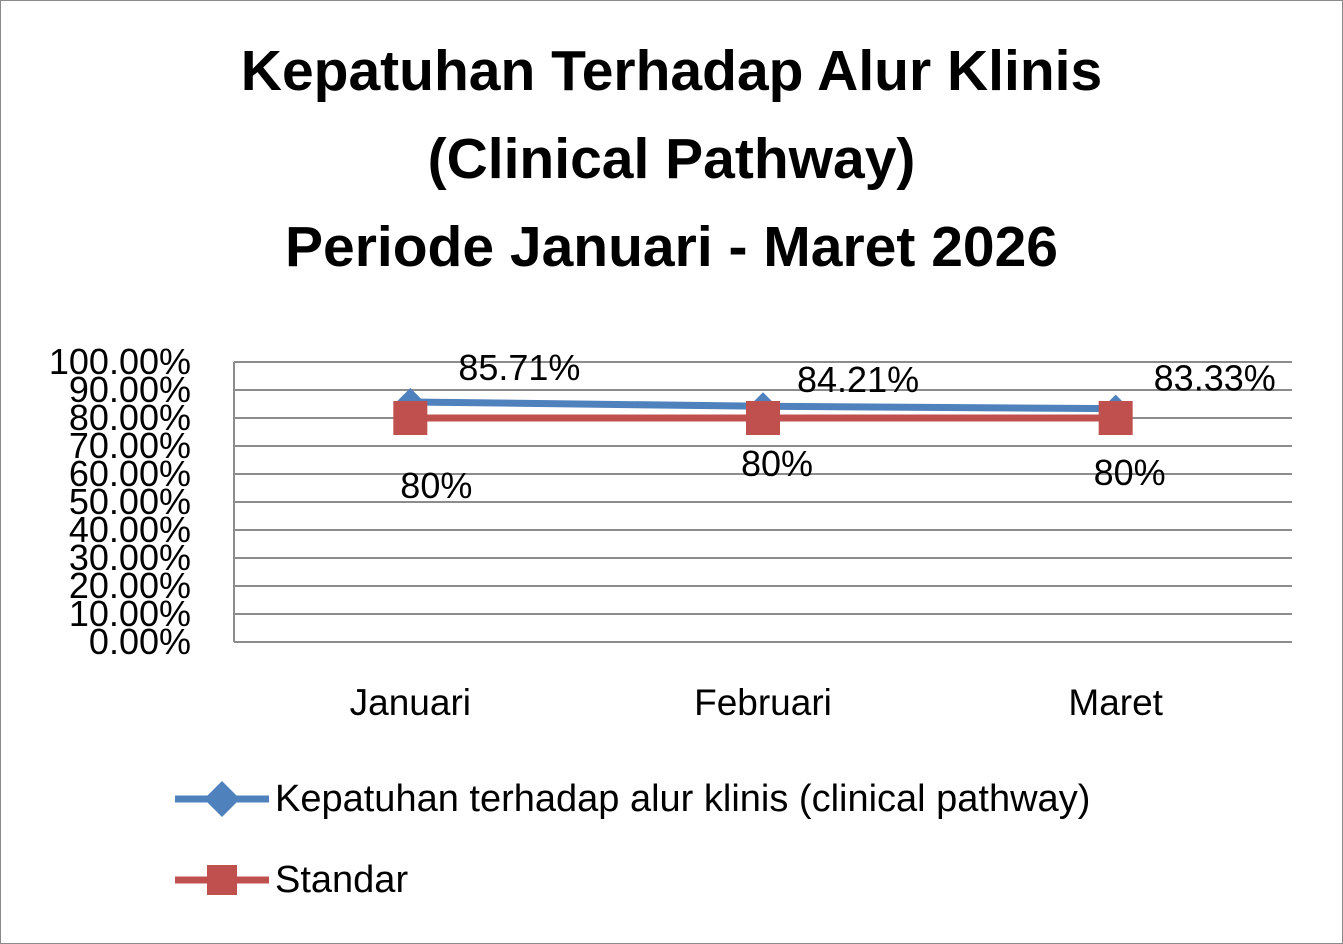  What do you see at coordinates (671, 71) in the screenshot?
I see `chart-title-line-1: Kepatuhan Terhadap Alur Klinis` at bounding box center [671, 71].